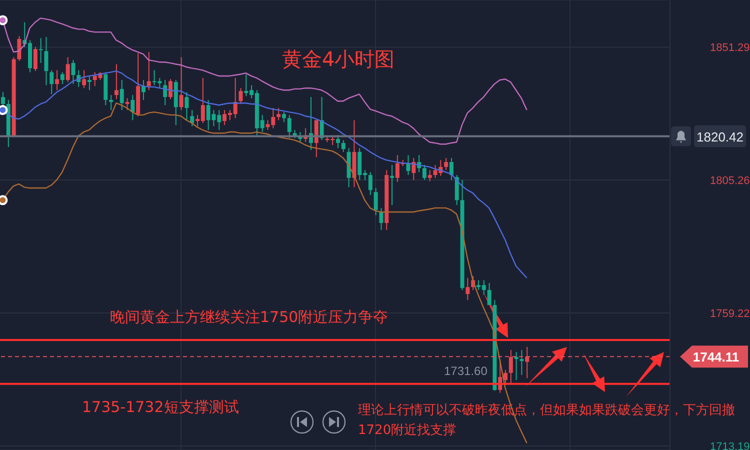 This screenshot has width=750, height=450. I want to click on y-tick-label: 1759.22, so click(730, 314).